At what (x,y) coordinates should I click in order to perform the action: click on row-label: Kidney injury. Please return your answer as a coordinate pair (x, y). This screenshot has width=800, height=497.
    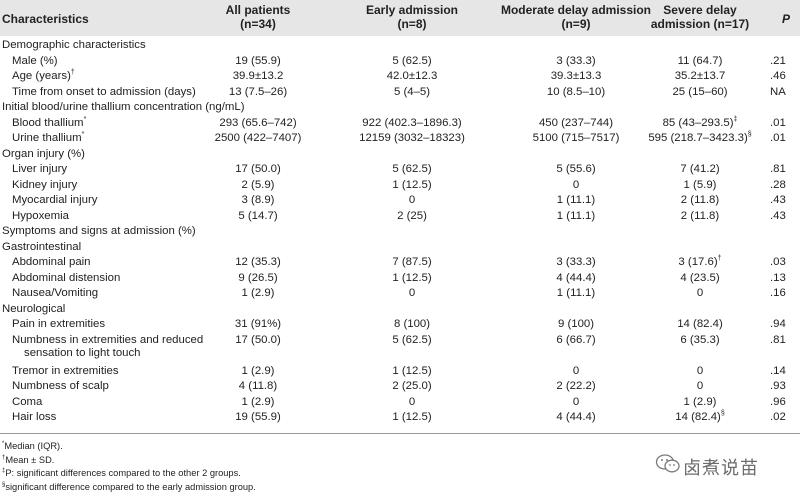
    Looking at the image, I should click on (45, 184).